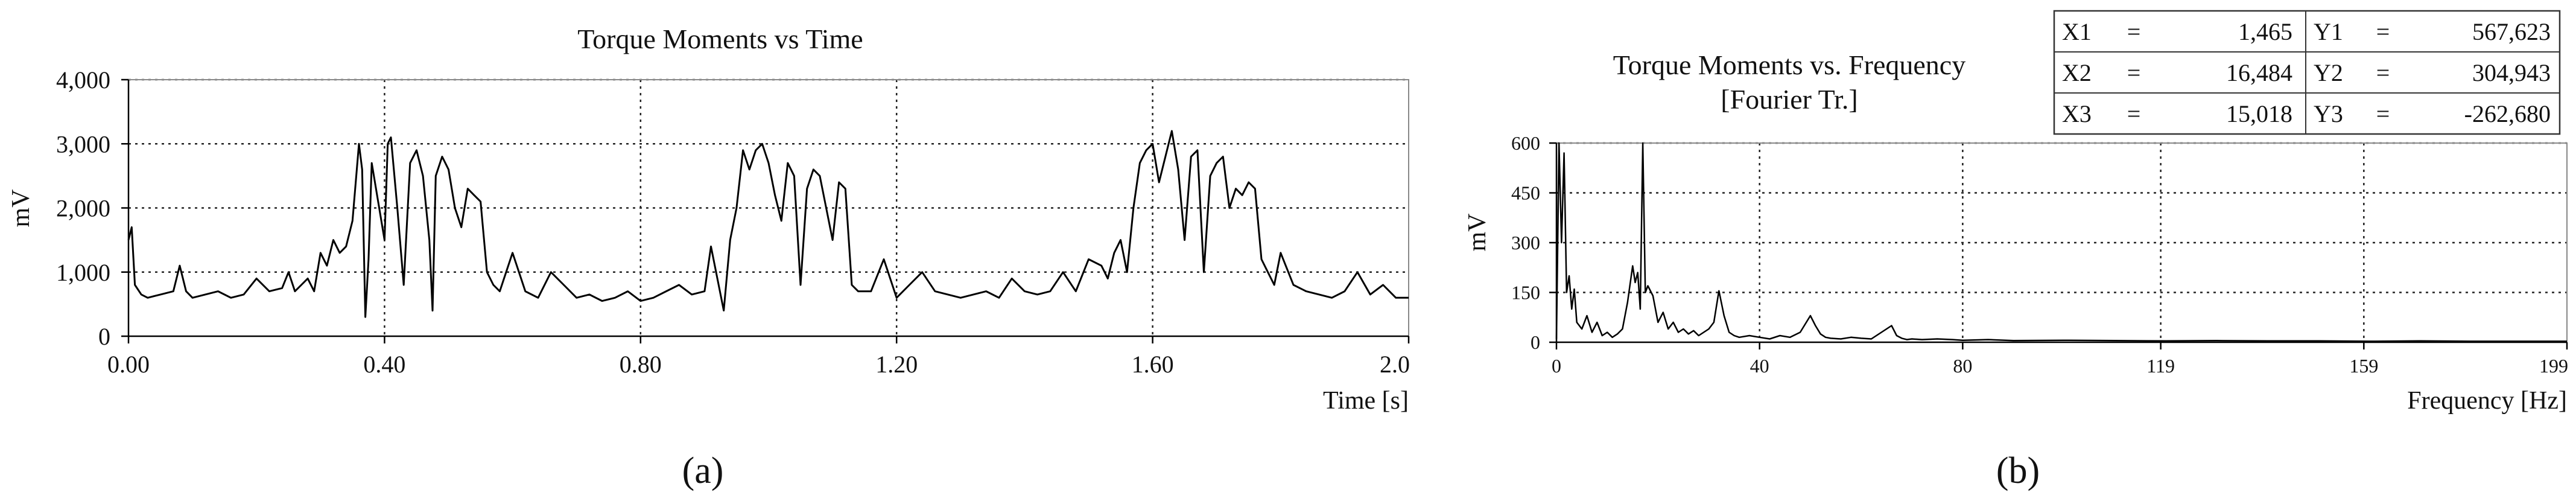 Image resolution: width=2576 pixels, height=501 pixels. Describe the element at coordinates (2328, 31) in the screenshot. I see `cursor-table-cell: Y1` at that location.